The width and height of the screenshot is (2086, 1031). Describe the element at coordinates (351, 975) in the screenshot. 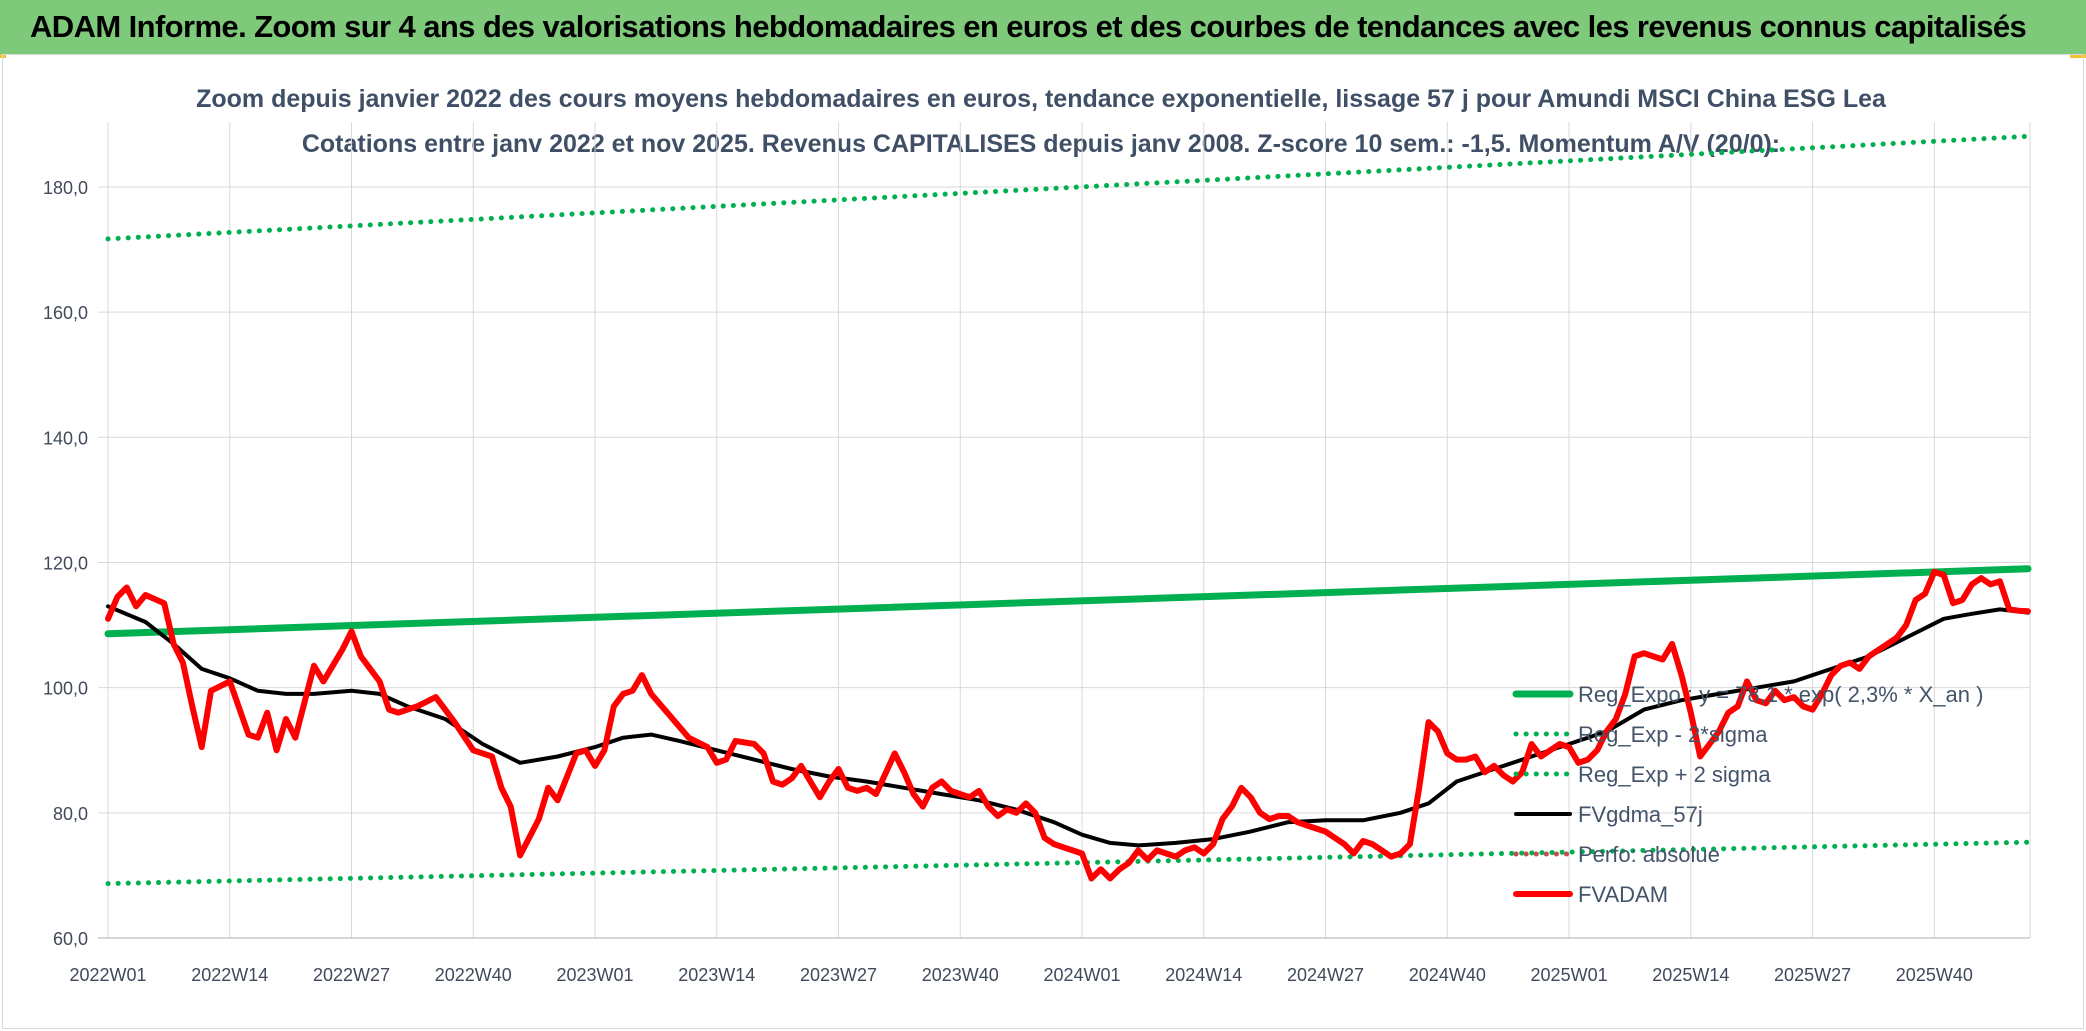

I see `x-tick-label: 2022W27` at that location.